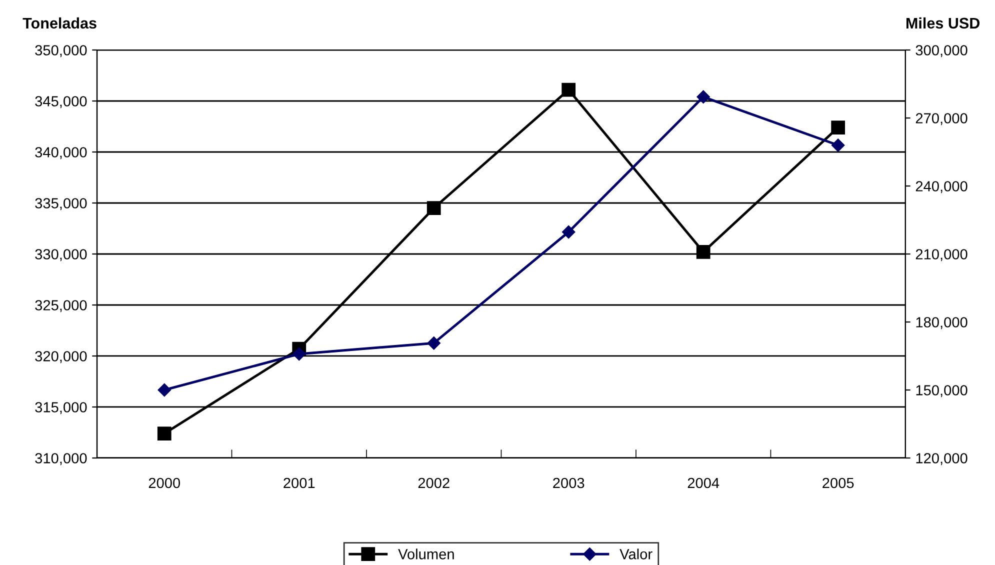 The height and width of the screenshot is (565, 995). I want to click on y-tick-label: 325,000, so click(61, 306).